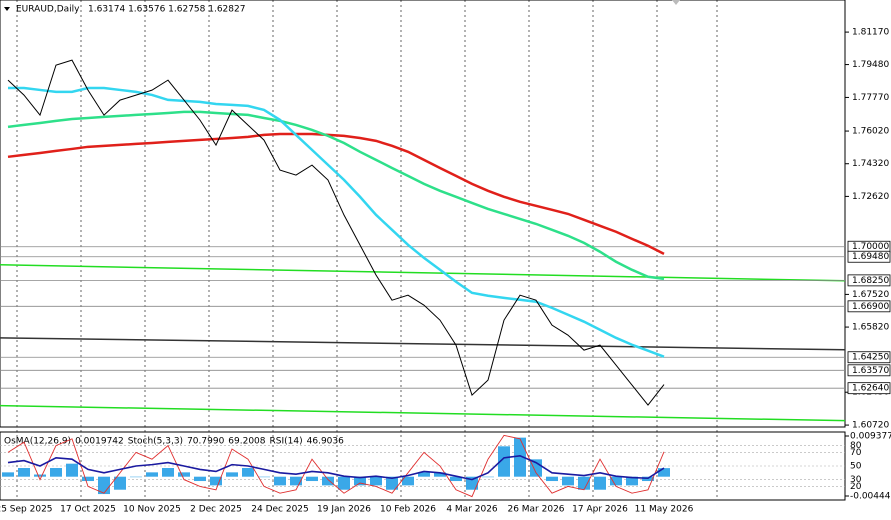  What do you see at coordinates (155, 442) in the screenshot?
I see `indicator-header: Stoch(5,3,3)` at bounding box center [155, 442].